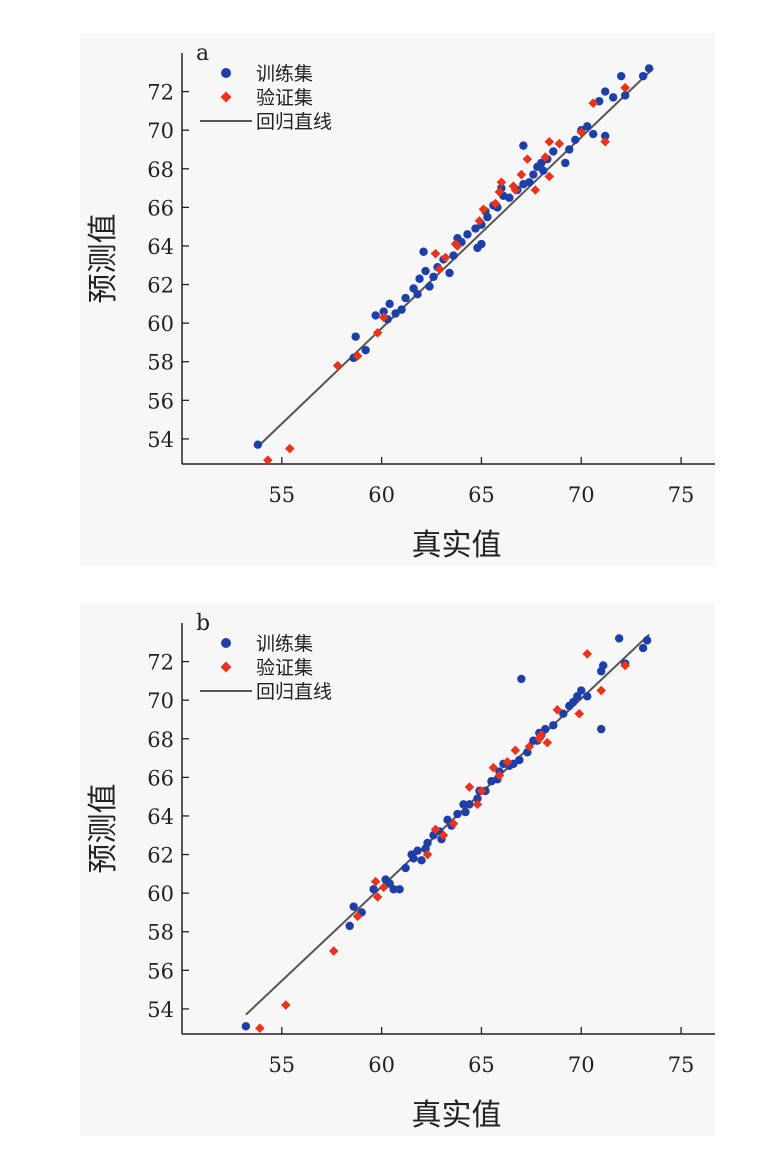  Describe the element at coordinates (202, 53) in the screenshot. I see `panel-label: a` at that location.